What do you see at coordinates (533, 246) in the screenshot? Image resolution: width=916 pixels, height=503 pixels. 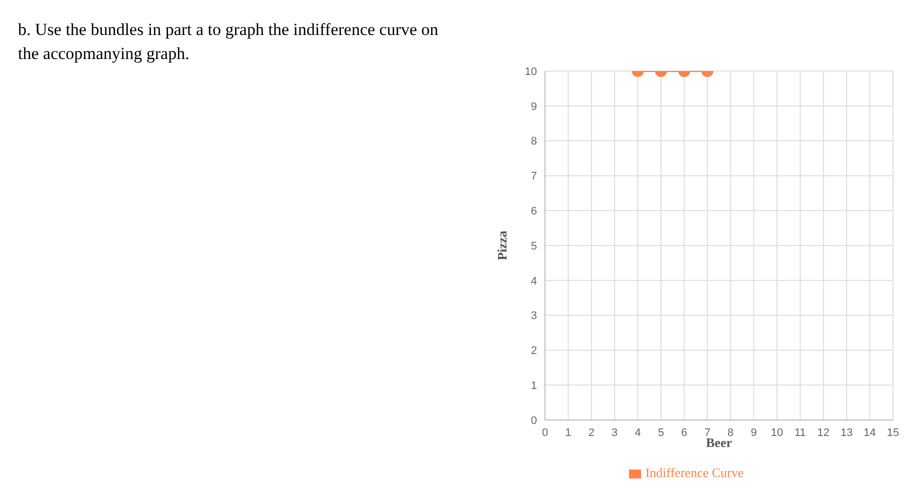 I see `y-tick-label: 5` at bounding box center [533, 246].